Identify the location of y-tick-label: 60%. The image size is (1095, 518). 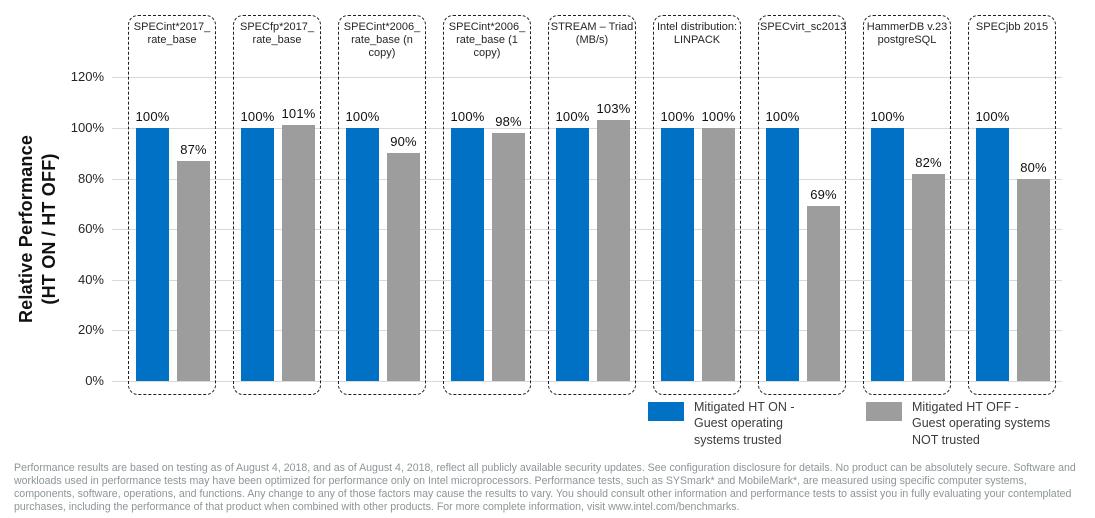
(90, 229).